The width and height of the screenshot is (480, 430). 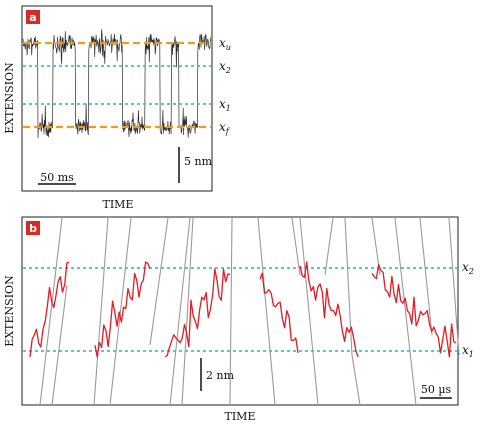 What do you see at coordinates (198, 161) in the screenshot?
I see `panel-a-ext-scale-label: 5 nm` at bounding box center [198, 161].